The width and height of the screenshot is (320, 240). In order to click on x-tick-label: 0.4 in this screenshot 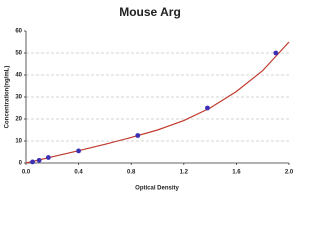, I will do `click(78, 173)`.